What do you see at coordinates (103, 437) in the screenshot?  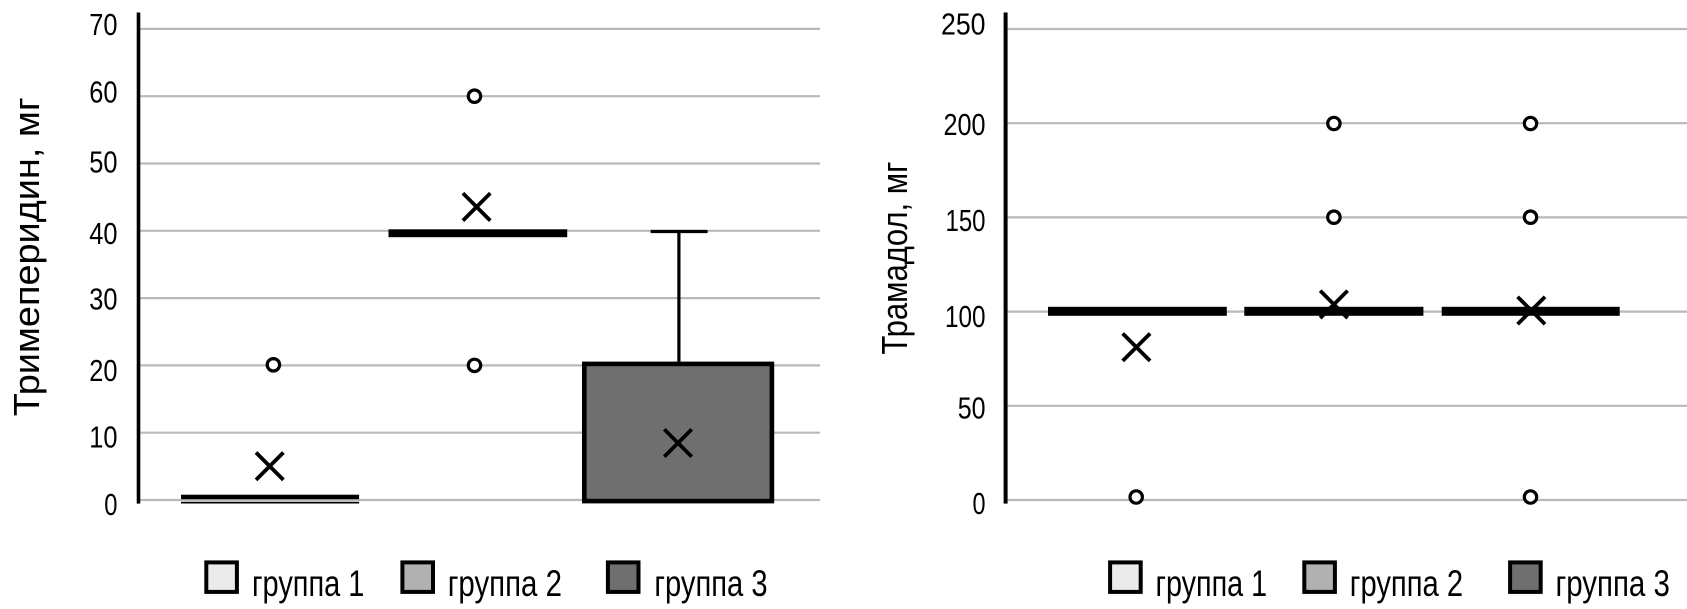 I see `svg-text: 10` at bounding box center [103, 437].